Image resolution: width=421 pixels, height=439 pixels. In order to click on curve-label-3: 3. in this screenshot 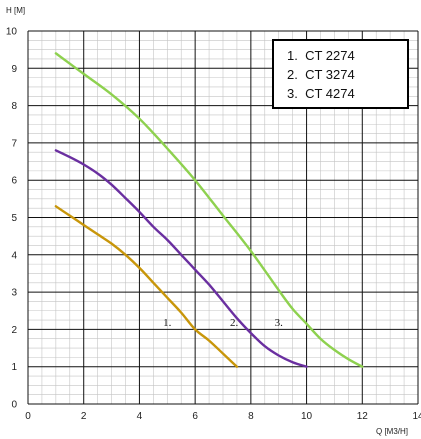, I will do `click(279, 323)`.